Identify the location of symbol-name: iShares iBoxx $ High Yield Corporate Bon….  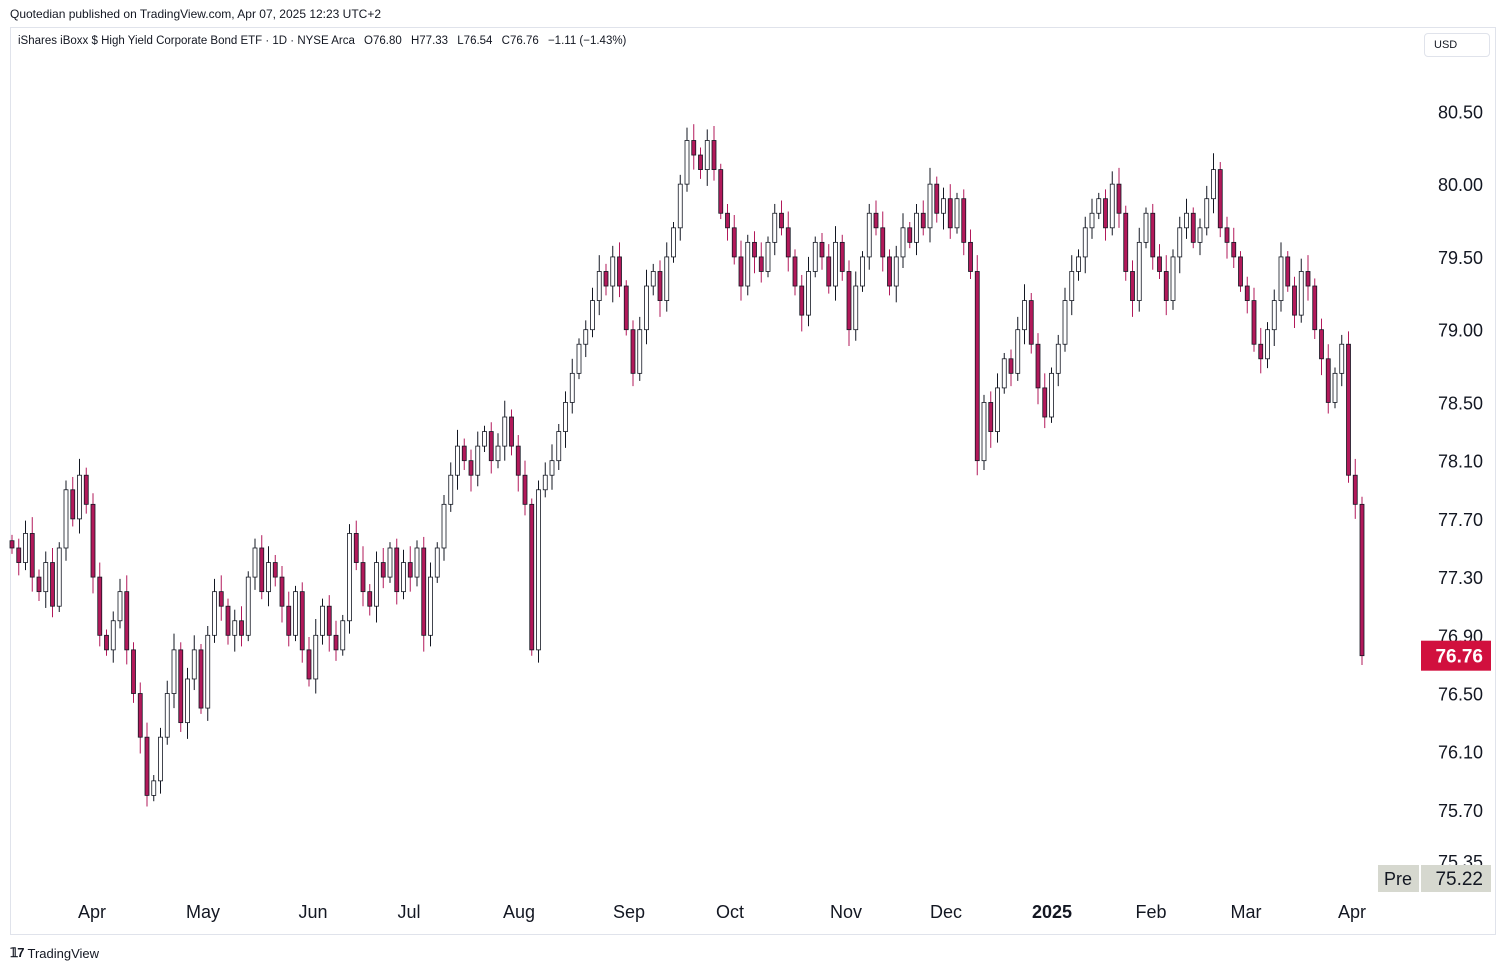
(186, 41).